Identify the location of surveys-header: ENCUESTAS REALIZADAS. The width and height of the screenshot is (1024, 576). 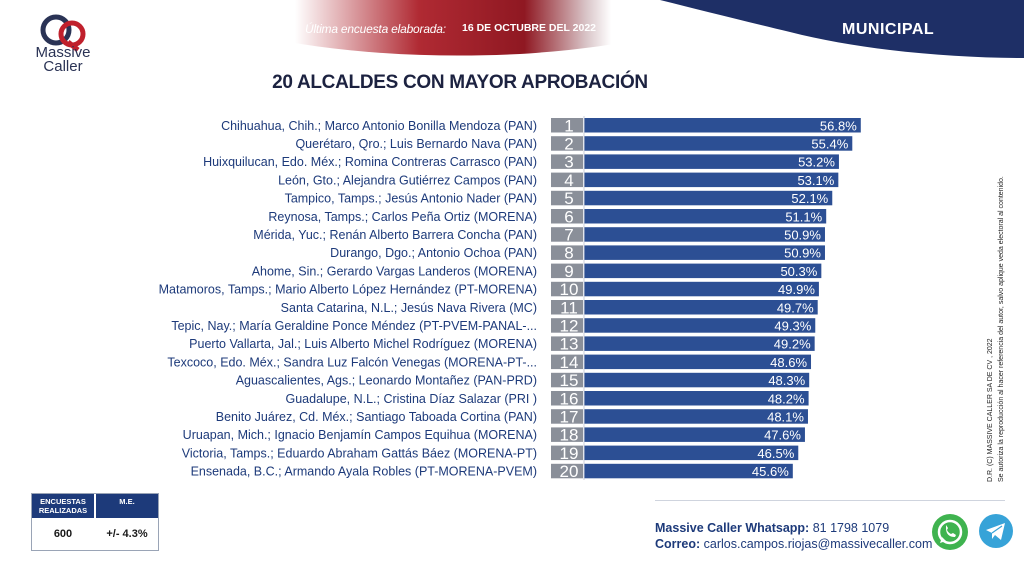
(63, 506).